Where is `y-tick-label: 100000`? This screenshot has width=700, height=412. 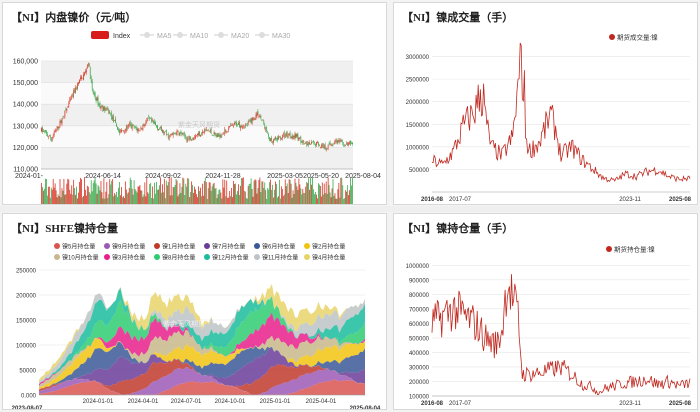 y-tick-label: 100000 is located at coordinates (419, 398).